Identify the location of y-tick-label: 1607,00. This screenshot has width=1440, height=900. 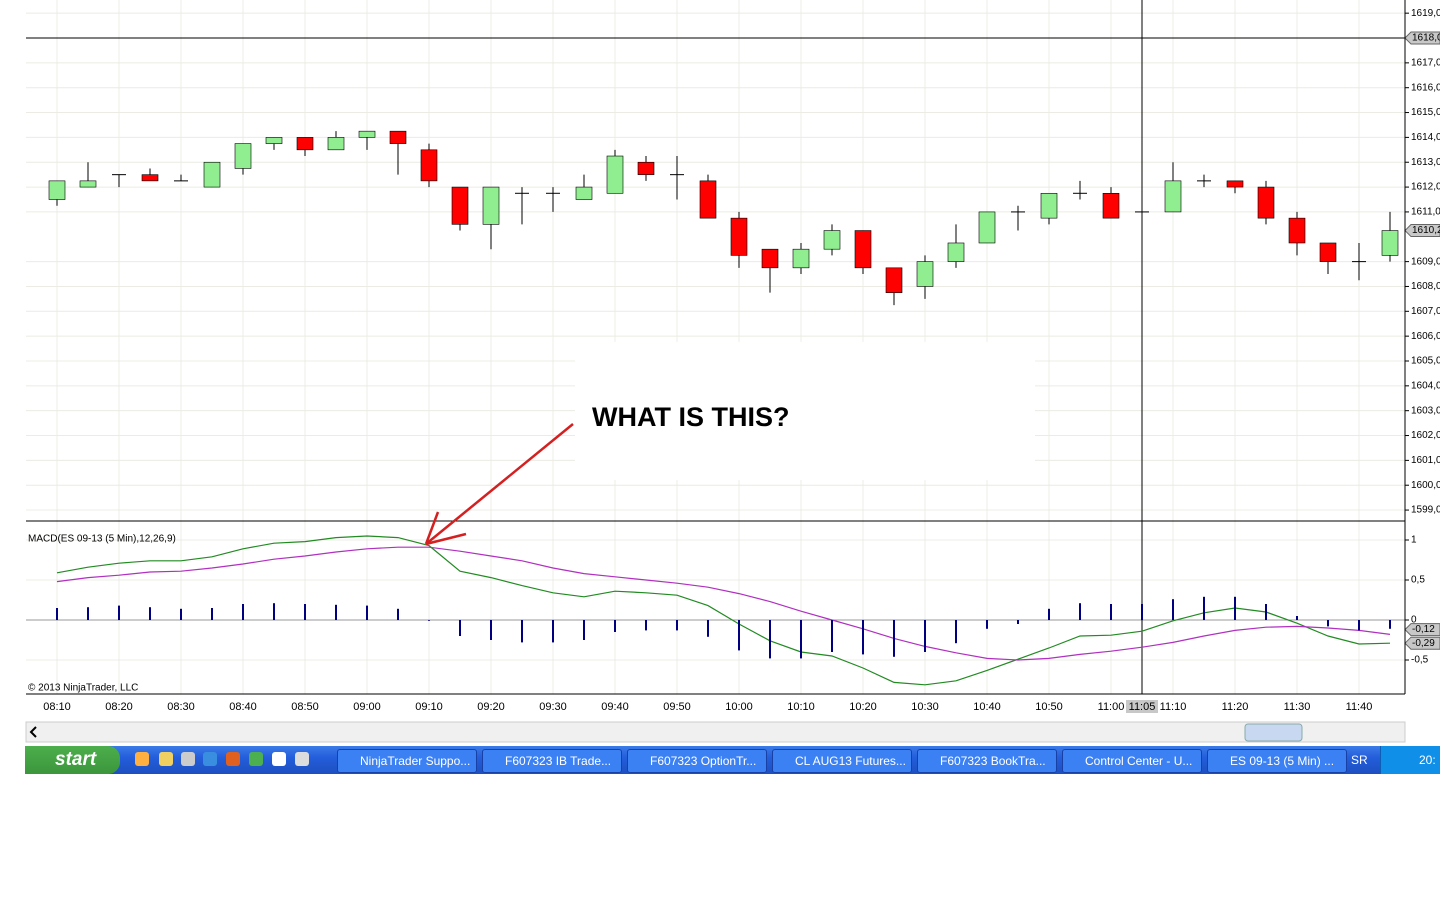
(1425, 311).